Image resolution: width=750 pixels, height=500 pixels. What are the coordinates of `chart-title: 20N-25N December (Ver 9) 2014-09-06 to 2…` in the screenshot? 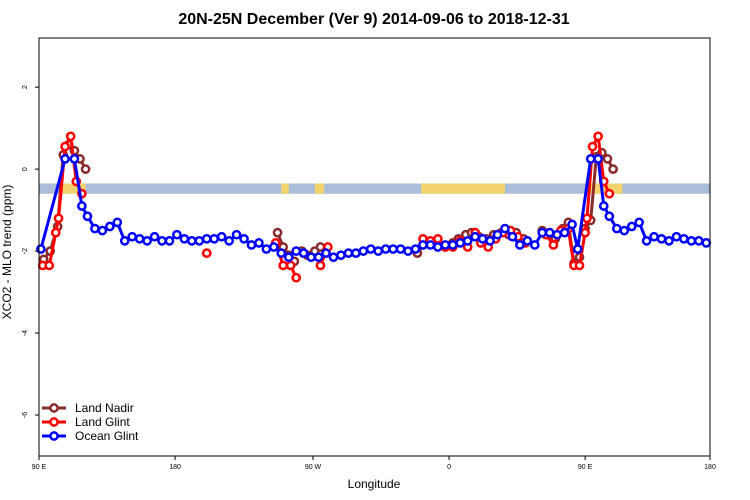 It's located at (373, 19).